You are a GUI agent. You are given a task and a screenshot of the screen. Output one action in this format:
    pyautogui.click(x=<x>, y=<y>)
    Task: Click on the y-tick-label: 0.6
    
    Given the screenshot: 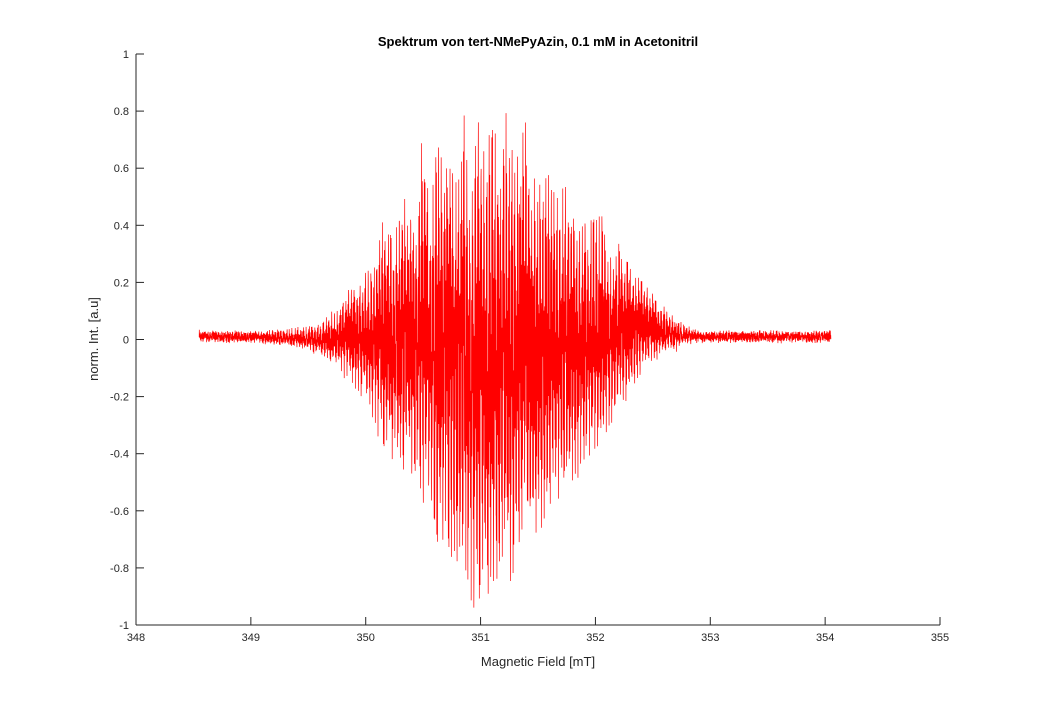 What is the action you would take?
    pyautogui.click(x=121, y=169)
    